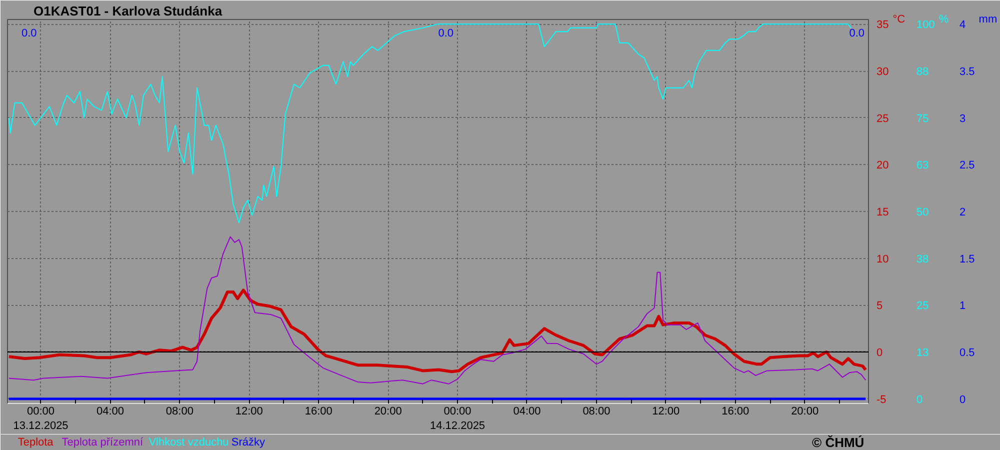 The width and height of the screenshot is (1000, 450). What do you see at coordinates (922, 259) in the screenshot?
I see `y2-tick-label: 38` at bounding box center [922, 259].